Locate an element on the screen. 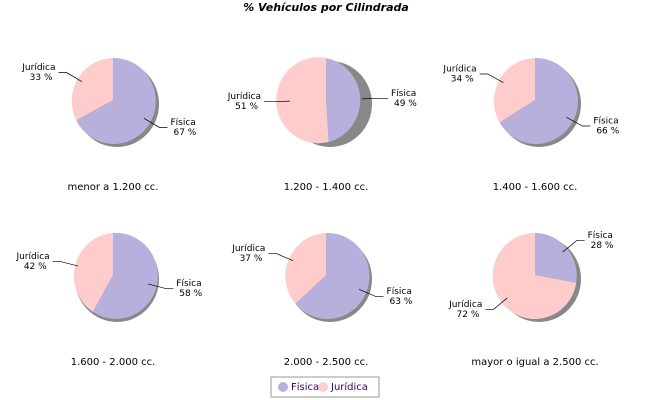 The image size is (650, 400). slice-value: 49 % is located at coordinates (405, 104).